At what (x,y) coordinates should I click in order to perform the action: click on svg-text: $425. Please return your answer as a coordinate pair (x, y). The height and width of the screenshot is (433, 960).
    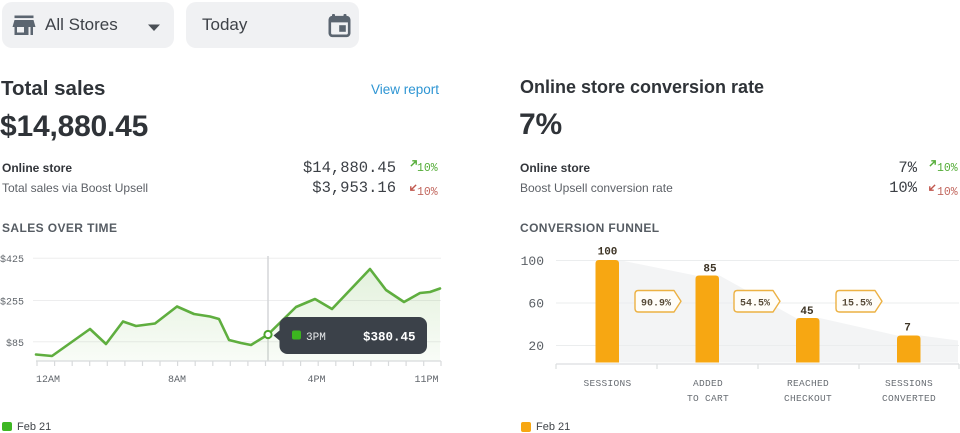
    Looking at the image, I should click on (12, 260).